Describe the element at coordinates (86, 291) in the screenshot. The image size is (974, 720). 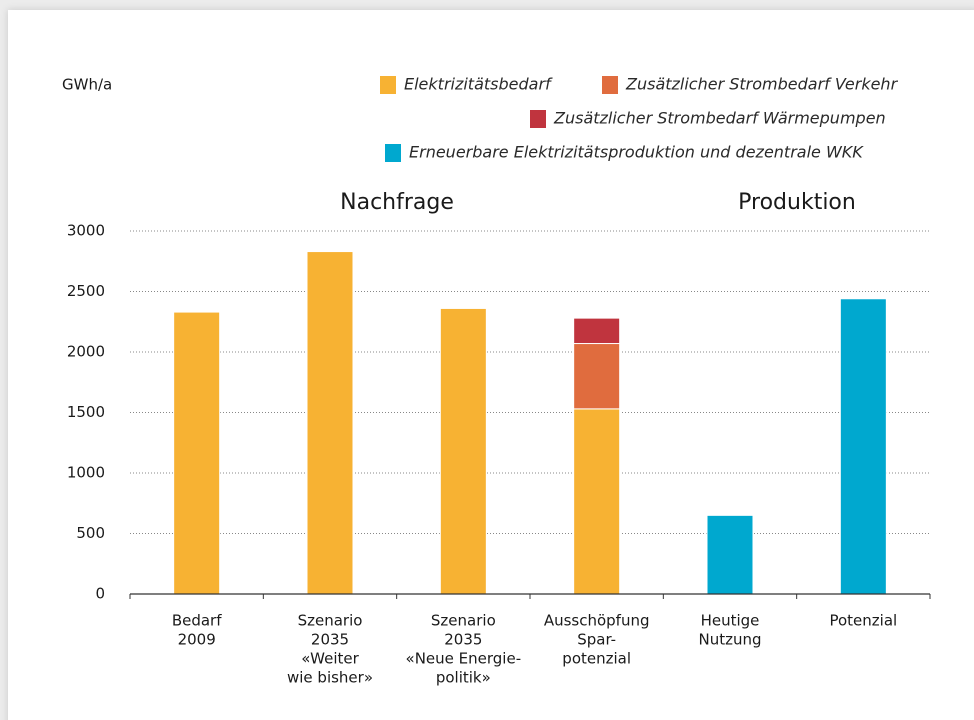
I see `y-tick-label: 2500` at that location.